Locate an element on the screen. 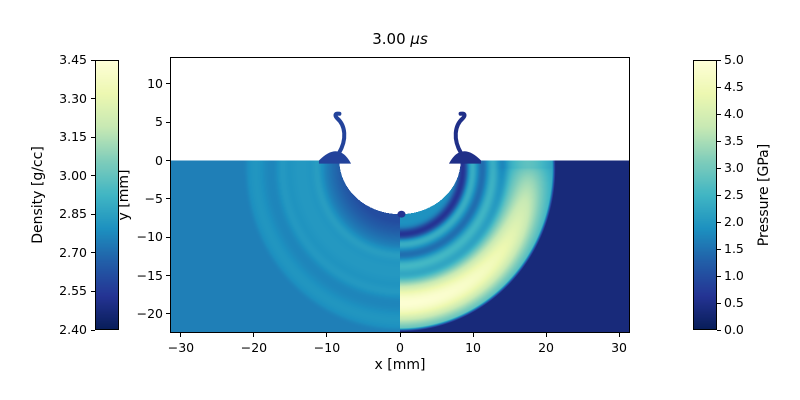 The image size is (800, 400). density-cb-tick-label: 3.30 is located at coordinates (73, 98).